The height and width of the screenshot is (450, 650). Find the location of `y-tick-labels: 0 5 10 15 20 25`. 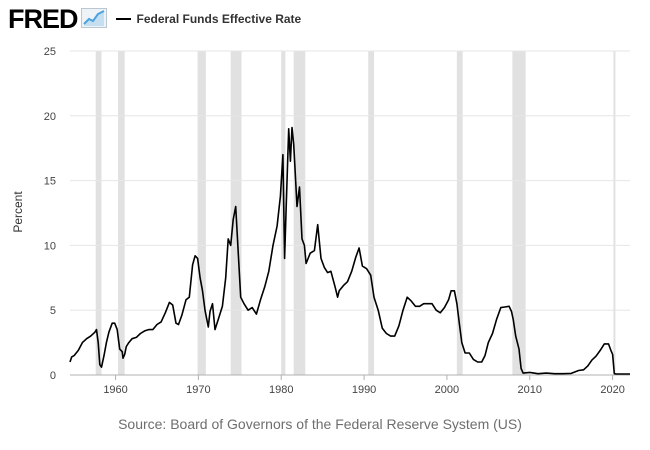

y-tick-labels: 0 5 10 15 20 25 is located at coordinates (50, 214).